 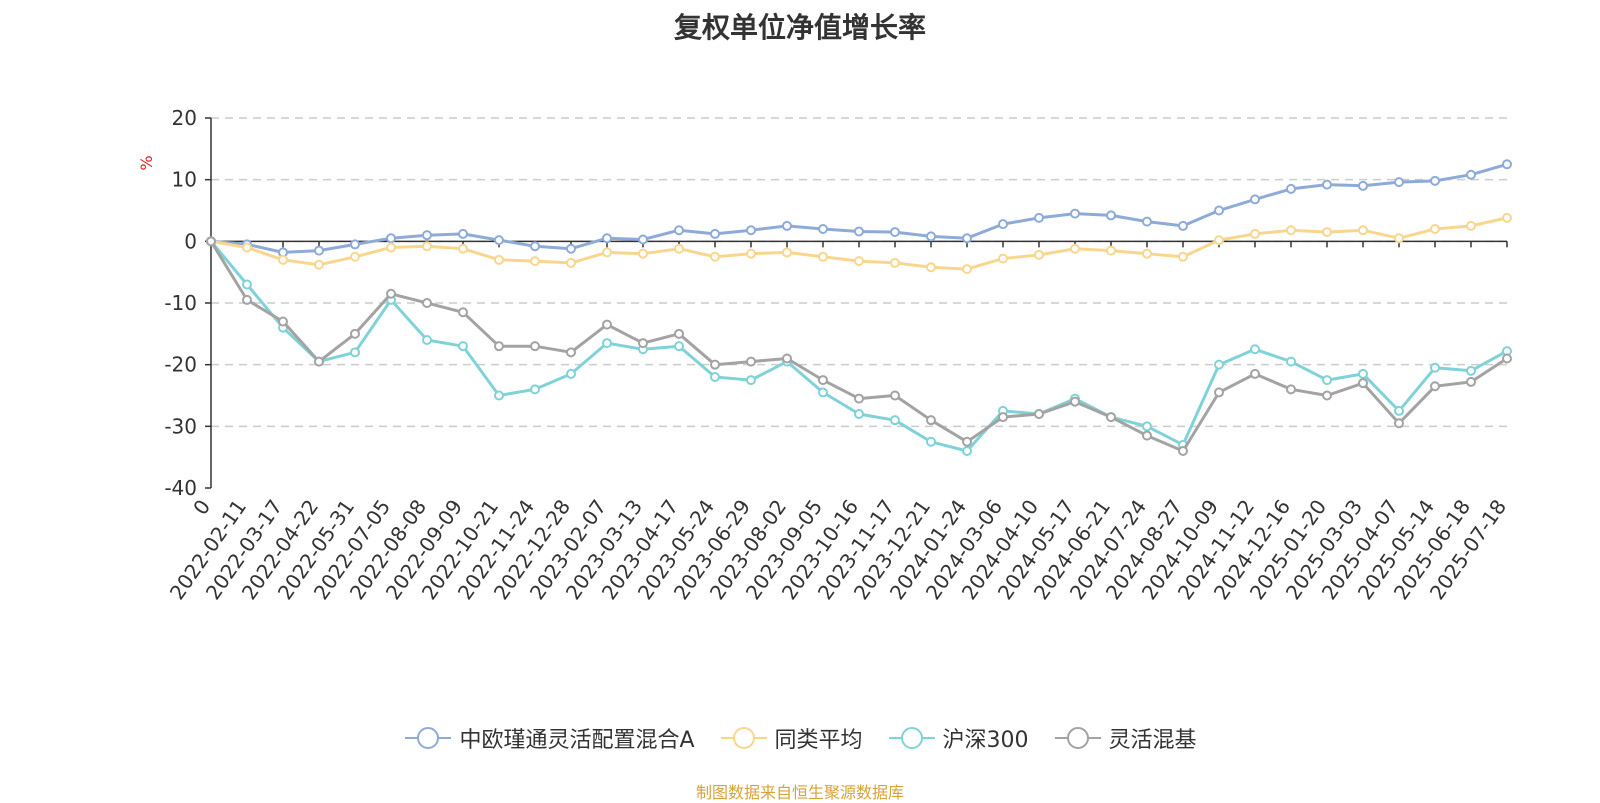 I want to click on legend-label: 同类平均, so click(x=818, y=740).